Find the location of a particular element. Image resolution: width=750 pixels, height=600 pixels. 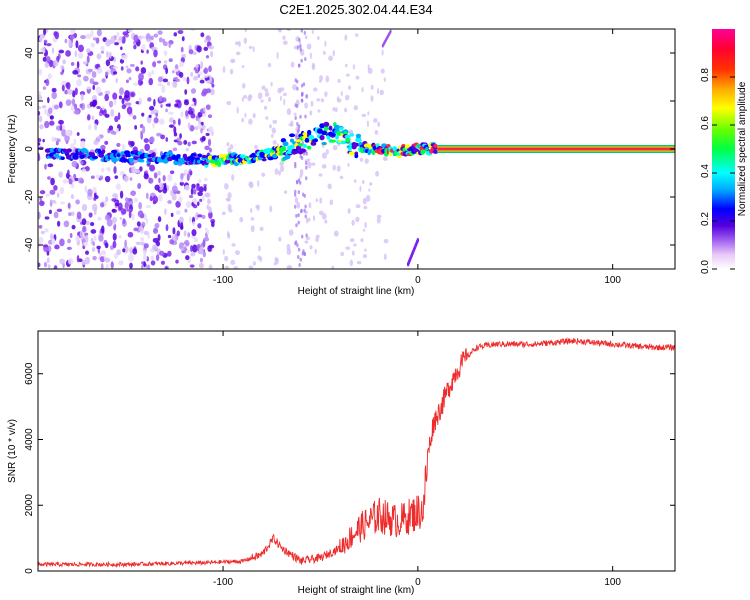

spectrogram-ytick-label: 40 is located at coordinates (29, 53).